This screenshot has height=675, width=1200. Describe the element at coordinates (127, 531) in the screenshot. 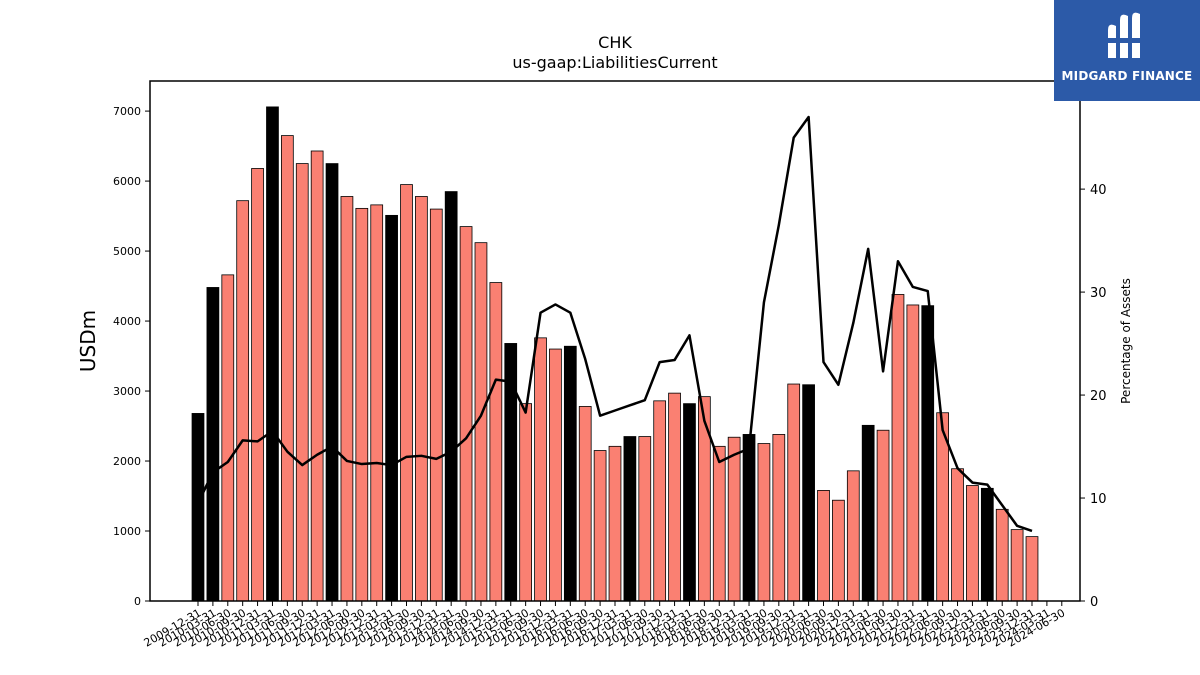

I see `y-tick-label: 1000` at that location.